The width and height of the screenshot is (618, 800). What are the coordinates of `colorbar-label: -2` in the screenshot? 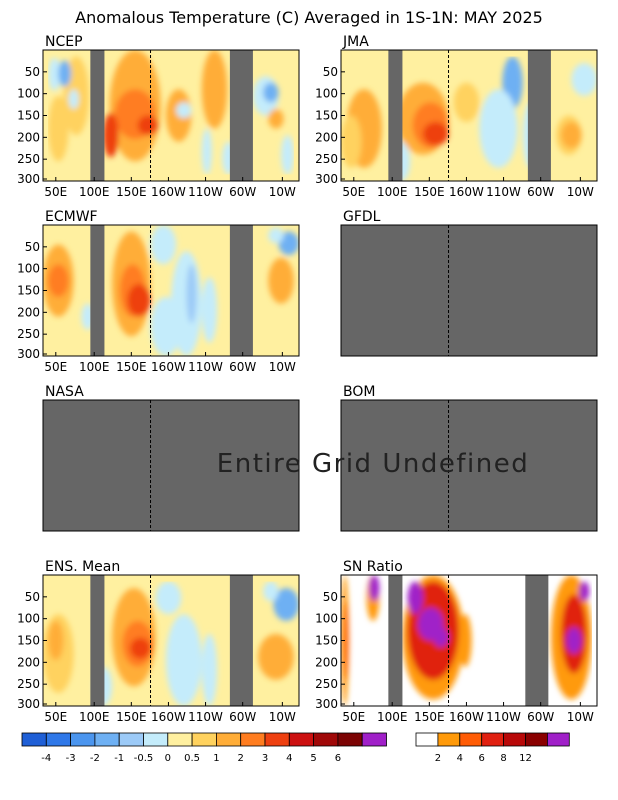 It's located at (95, 758).